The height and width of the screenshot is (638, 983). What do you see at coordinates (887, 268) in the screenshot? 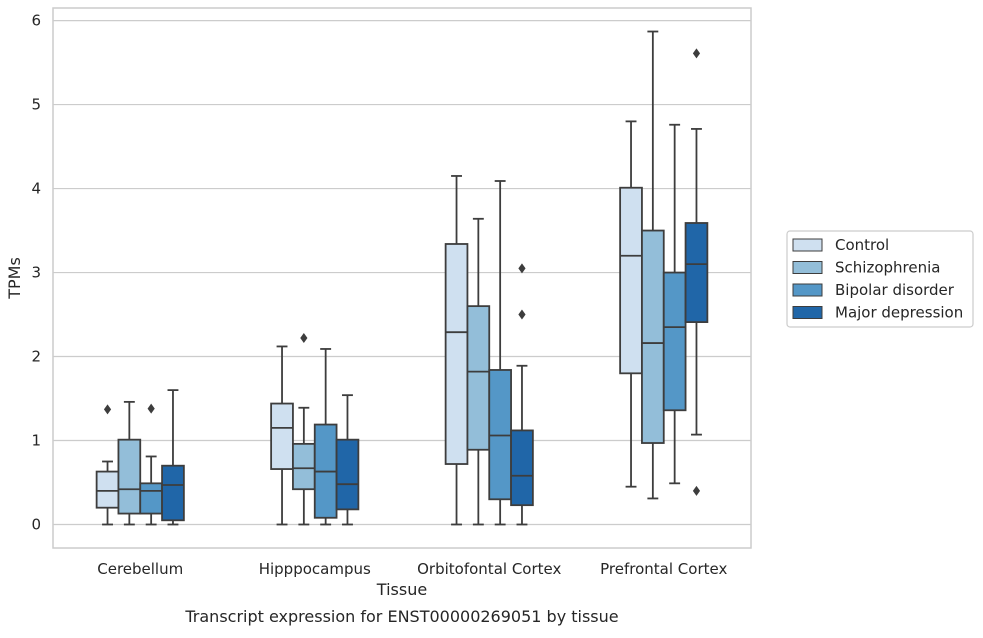
I see `legend-label: Schizophrenia` at bounding box center [887, 268].